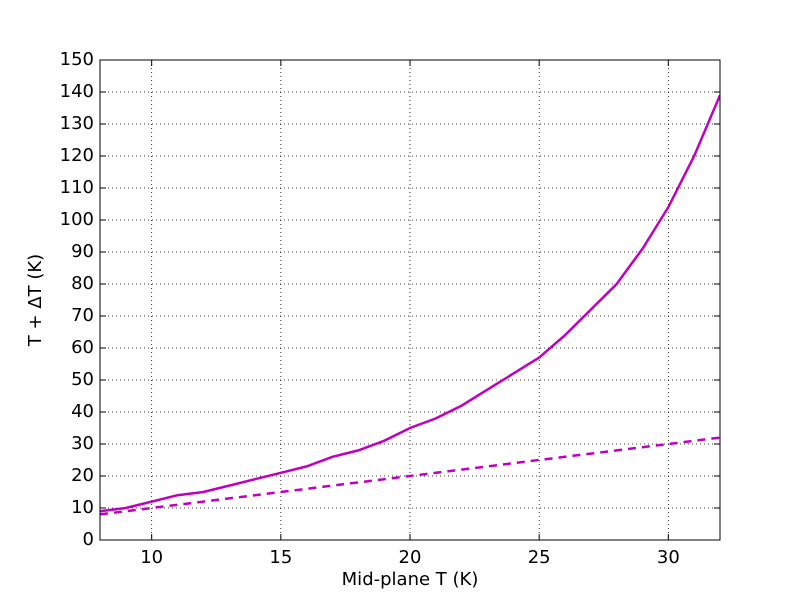 The height and width of the screenshot is (600, 800). I want to click on y-tick-label: 150, so click(77, 59).